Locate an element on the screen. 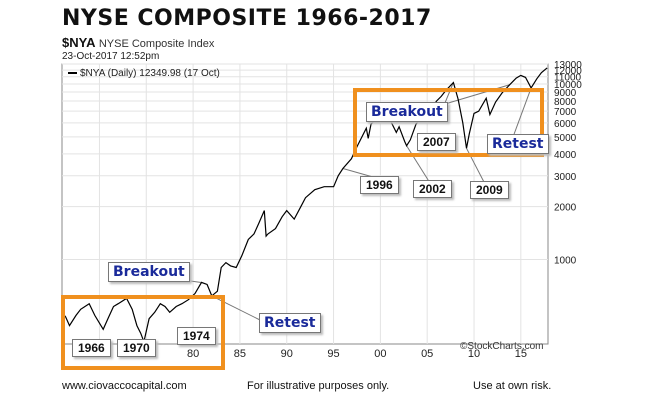 This screenshot has height=403, width=645. y-tick-label: 2000 is located at coordinates (565, 208).